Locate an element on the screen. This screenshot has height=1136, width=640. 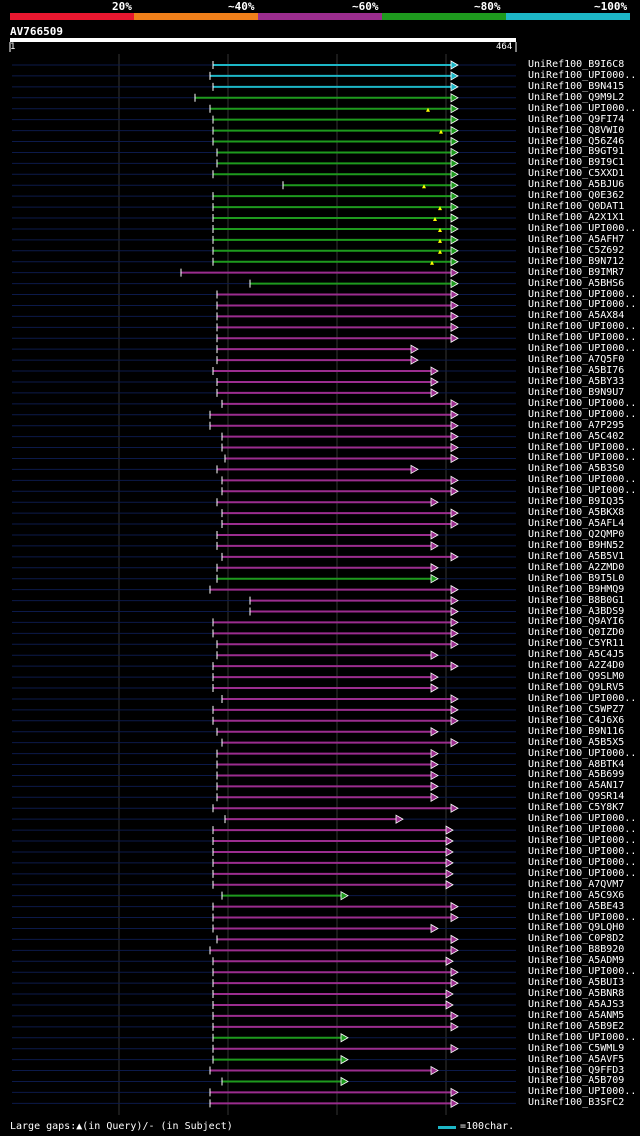
hit-name-label: UniRef100_Q9M9L2 is located at coordinates (576, 97).